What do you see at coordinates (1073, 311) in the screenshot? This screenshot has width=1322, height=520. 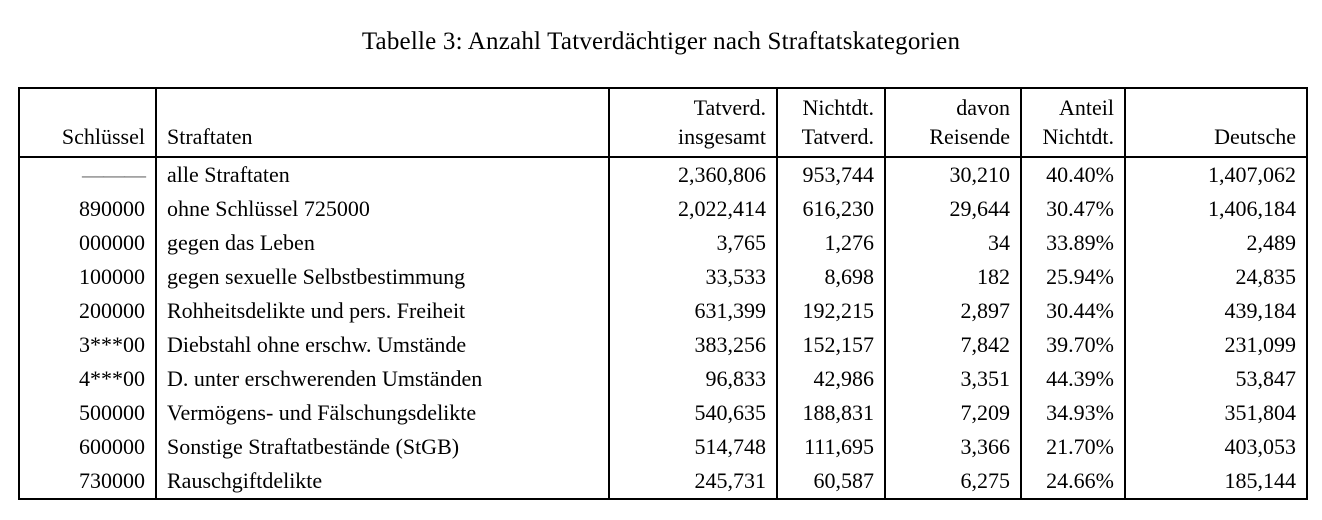 I see `cell-anteil-nichtdt: 30.44%` at bounding box center [1073, 311].